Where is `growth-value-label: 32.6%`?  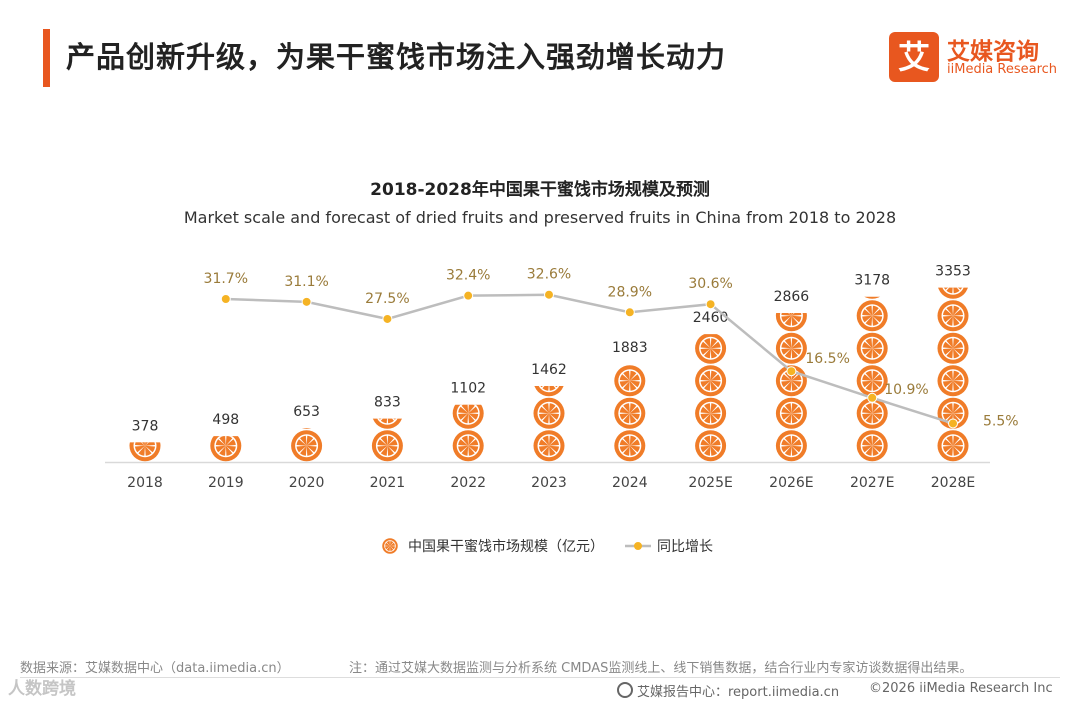 growth-value-label: 32.6% is located at coordinates (549, 275).